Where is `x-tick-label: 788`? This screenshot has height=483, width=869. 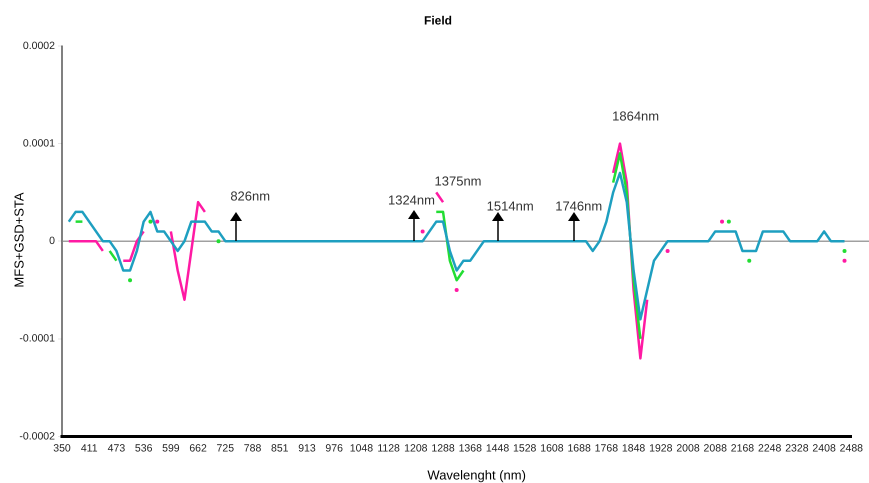 x-tick-label: 788 is located at coordinates (253, 448).